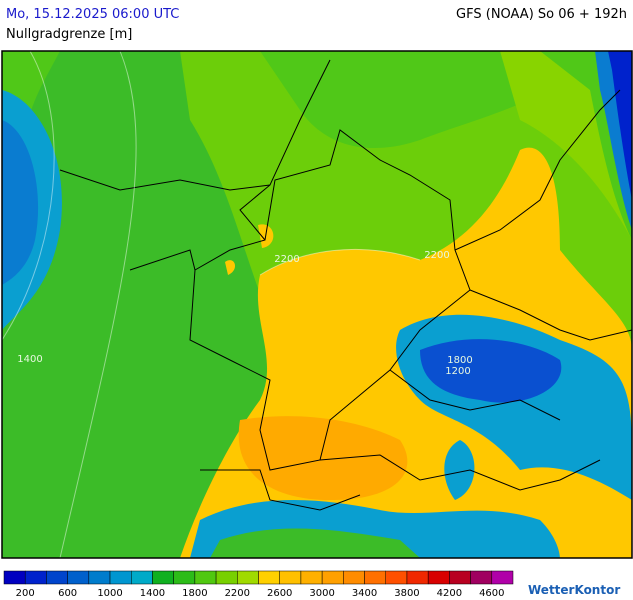 The image size is (633, 600). Describe the element at coordinates (449, 593) in the screenshot. I see `legend-label: 4200` at that location.